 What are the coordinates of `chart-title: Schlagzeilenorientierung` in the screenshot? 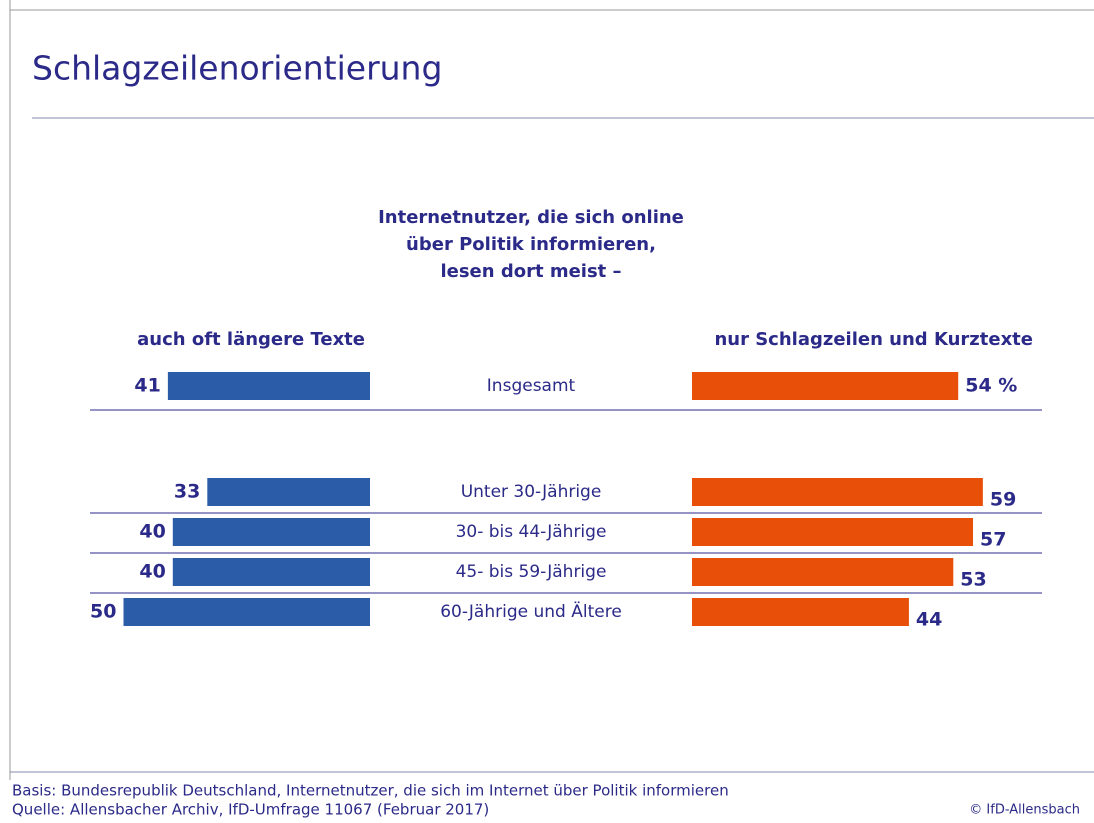 It's located at (237, 68).